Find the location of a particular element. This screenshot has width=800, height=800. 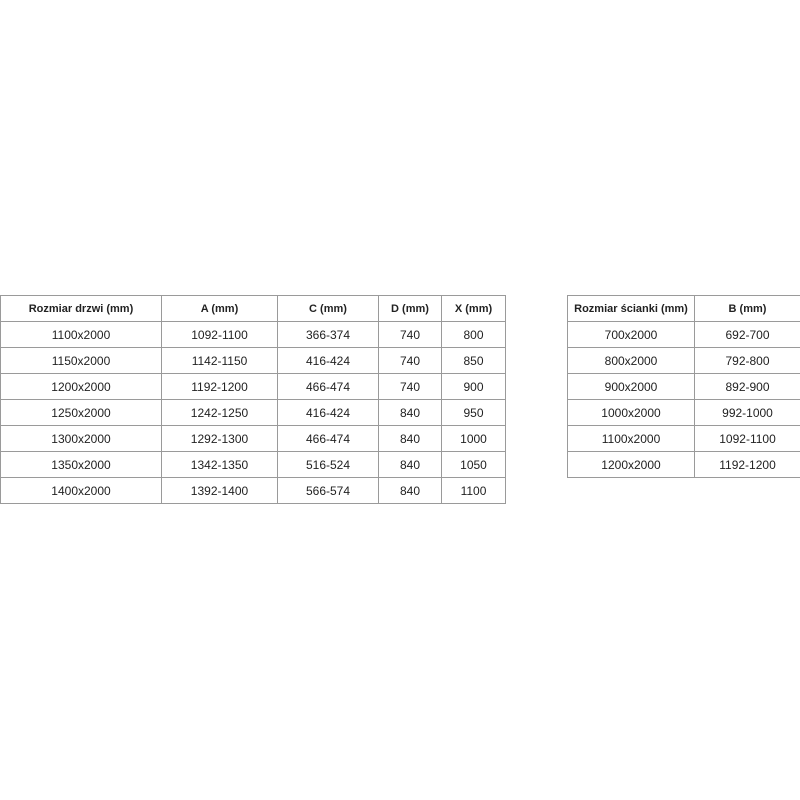

table-cell: 1150x2000 is located at coordinates (81, 360).